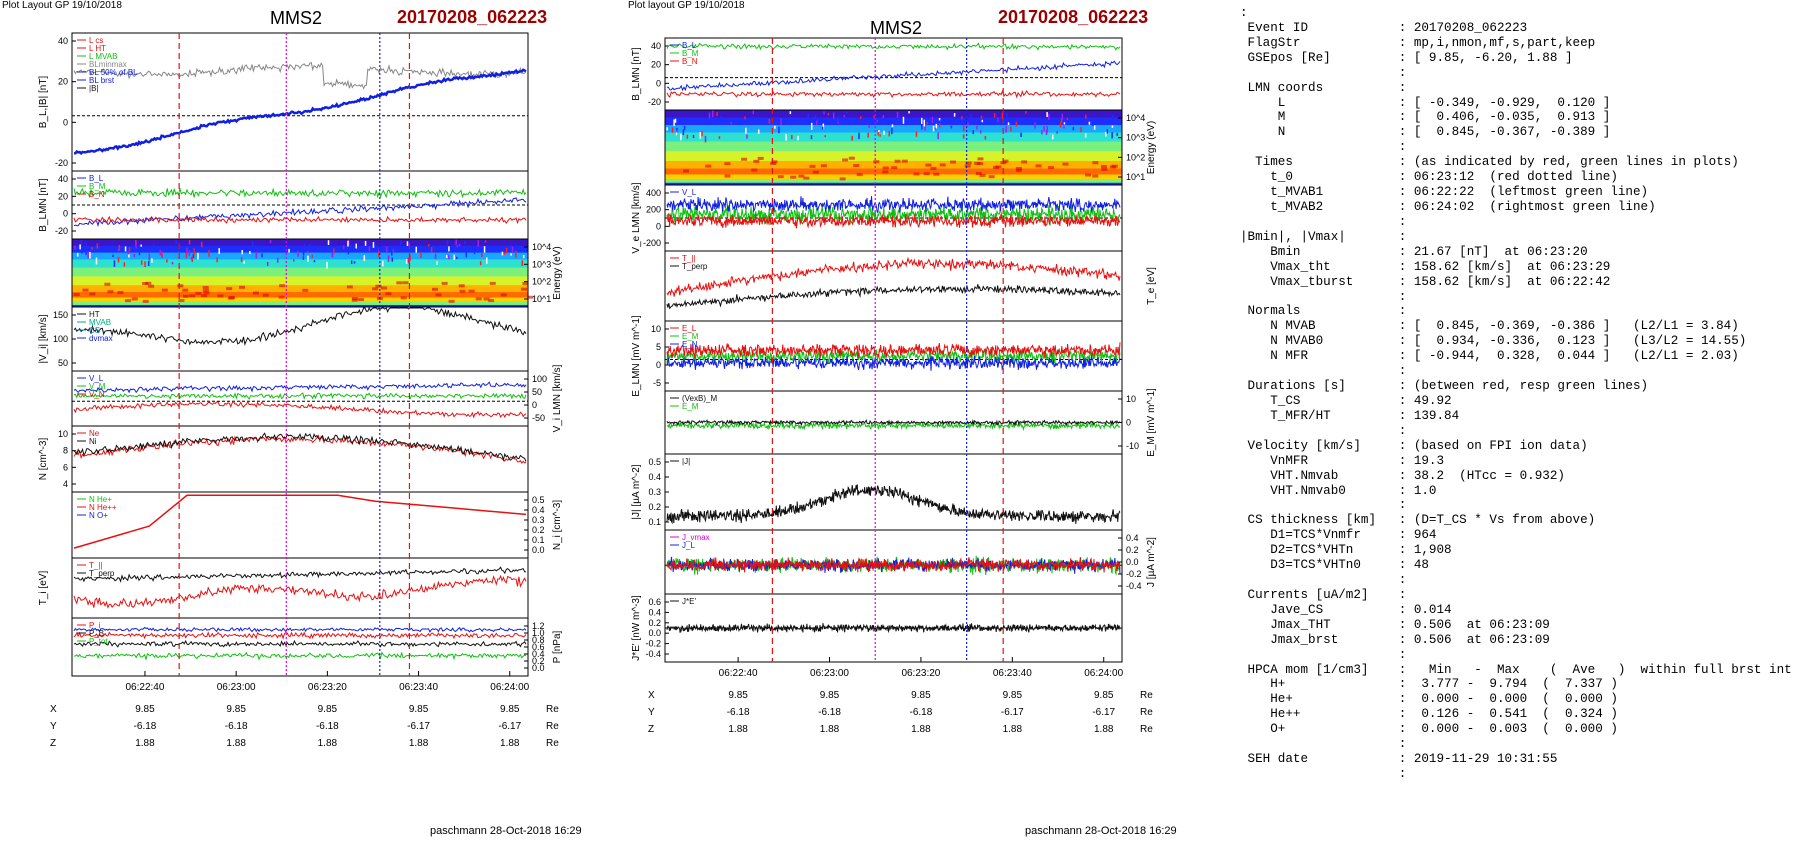 This screenshot has width=1804, height=841. I want to click on left-layout-label: Plot Layout GP 19/10/2018, so click(62, 5).